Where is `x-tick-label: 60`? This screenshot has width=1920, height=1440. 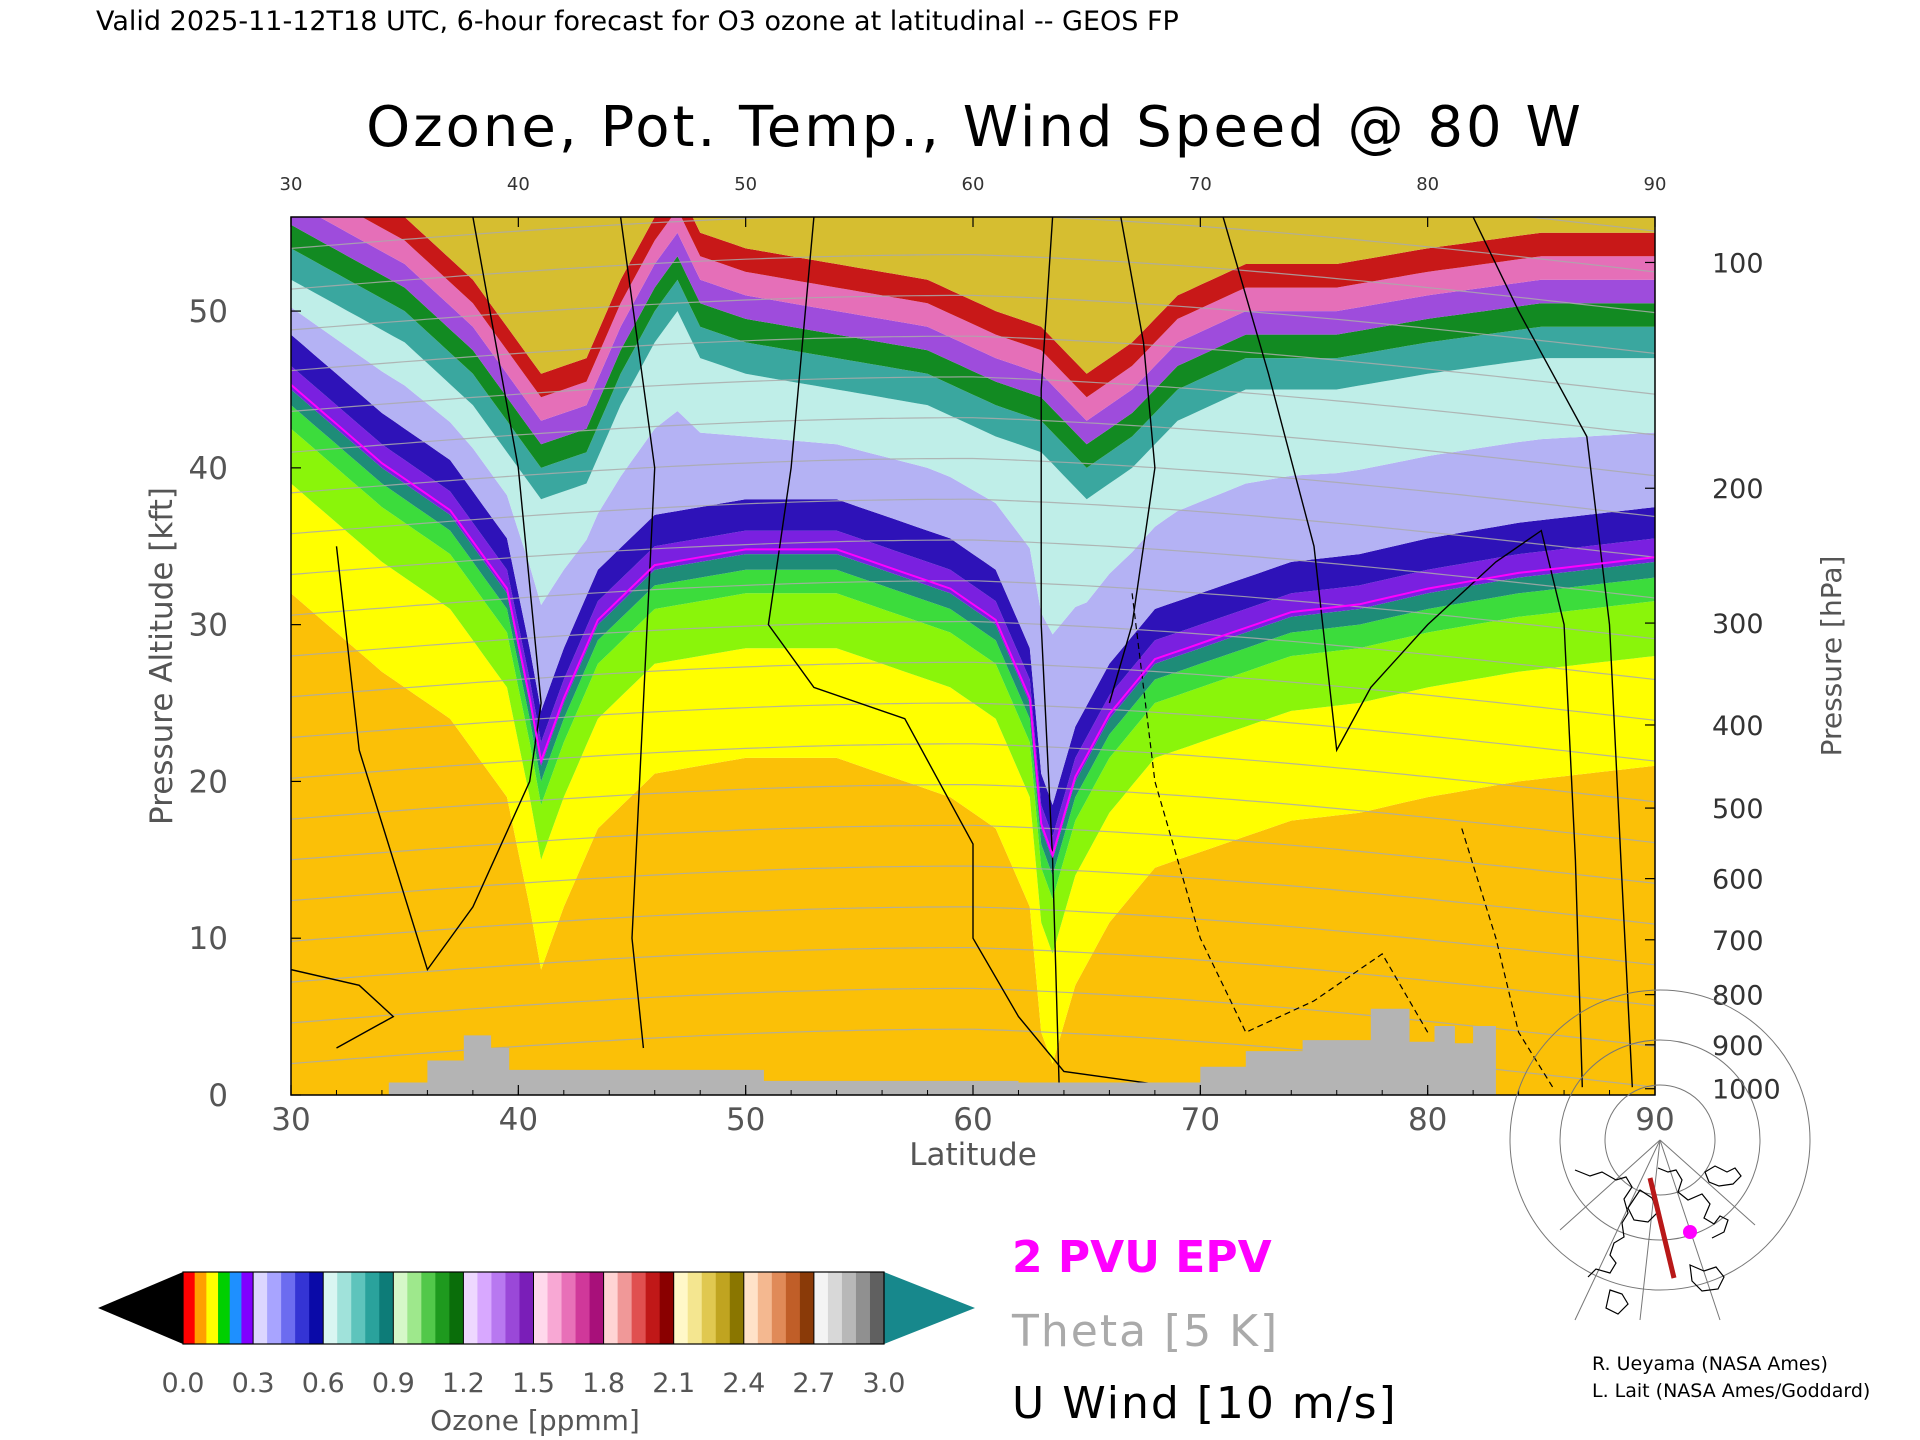 x-tick-label: 60 is located at coordinates (972, 1120).